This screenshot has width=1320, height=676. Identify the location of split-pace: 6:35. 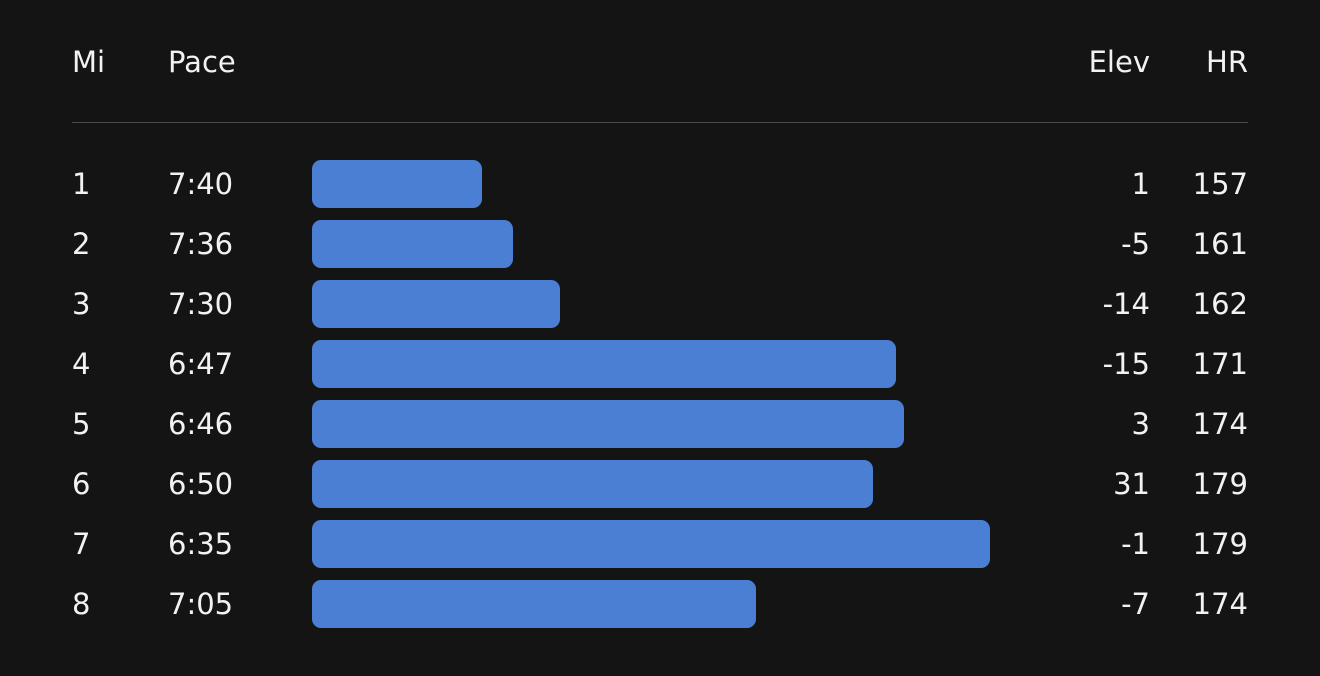
(201, 544).